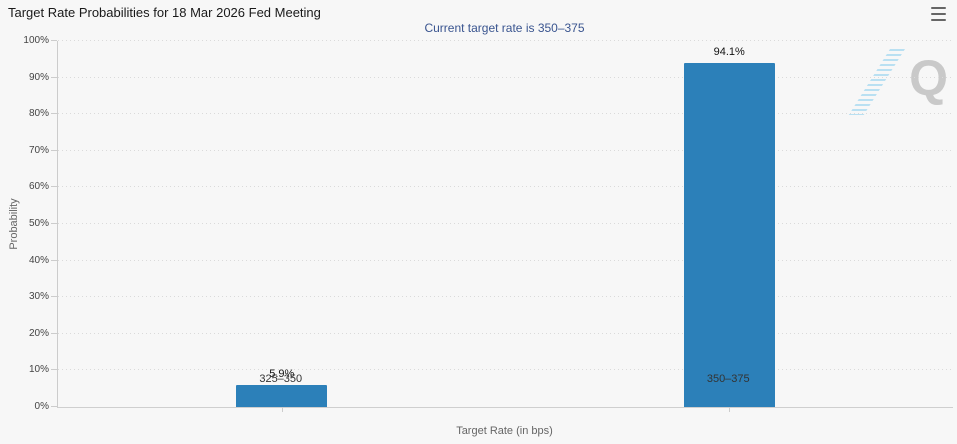  I want to click on y-axis-label: 100%, so click(36, 40).